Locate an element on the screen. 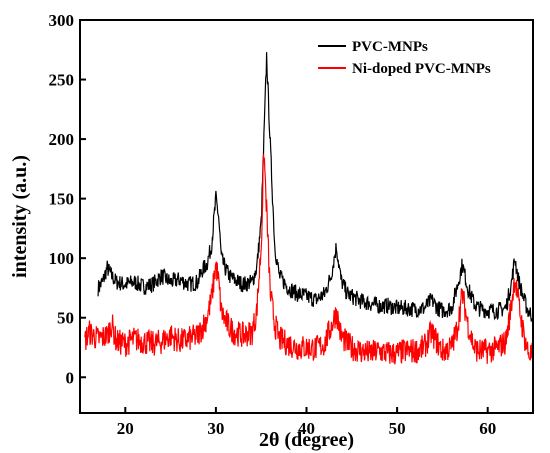 This screenshot has height=453, width=550. legend-label-ni-doped-pvc-mnps: Ni-doped PVC-MNPs is located at coordinates (421, 69).